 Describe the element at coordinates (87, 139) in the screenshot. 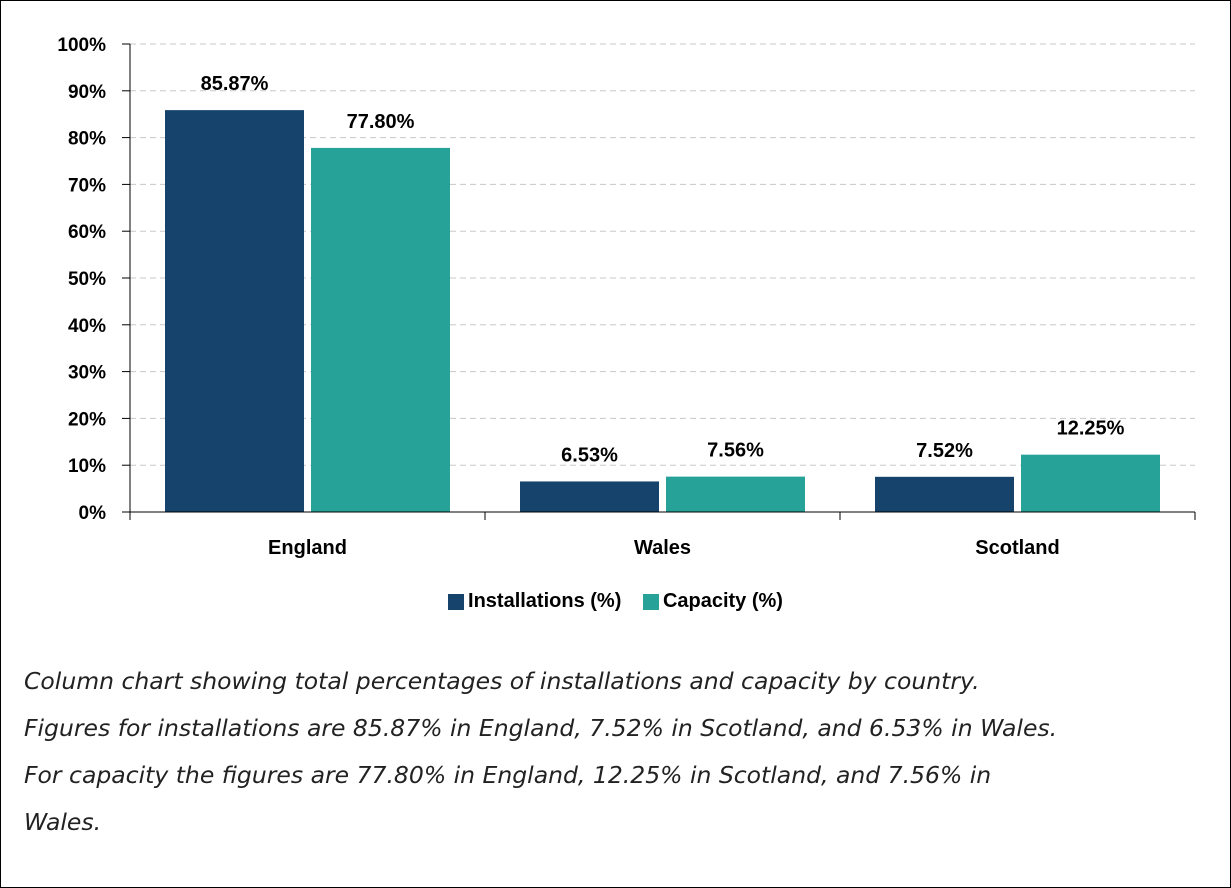

I see `y-tick-label: 80%` at that location.